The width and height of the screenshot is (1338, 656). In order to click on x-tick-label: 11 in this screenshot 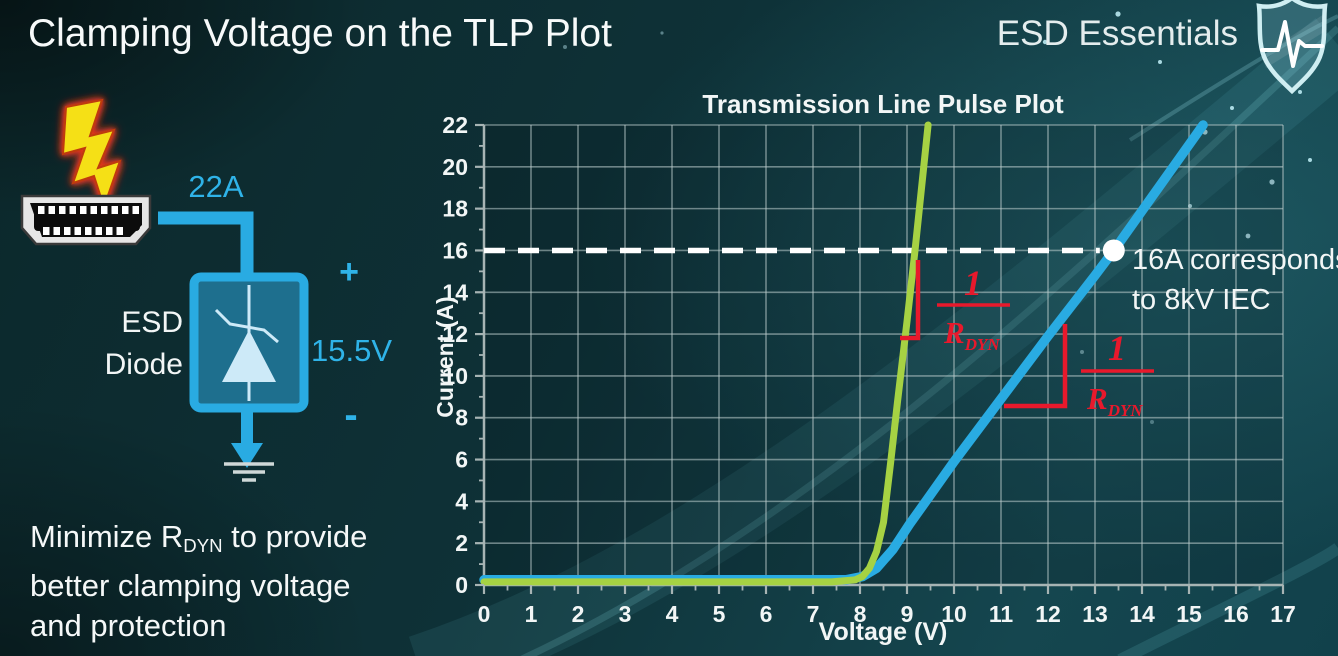, I will do `click(1001, 614)`.